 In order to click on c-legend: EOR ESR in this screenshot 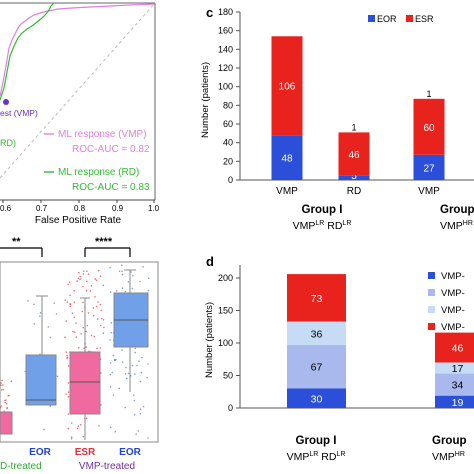, I will do `click(401, 19)`.